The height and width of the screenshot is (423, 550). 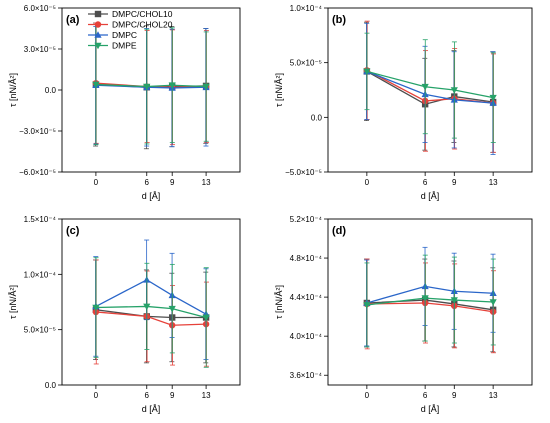 What do you see at coordinates (142, 25) in the screenshot?
I see `legend-label: DMPC/CHOL20` at bounding box center [142, 25].